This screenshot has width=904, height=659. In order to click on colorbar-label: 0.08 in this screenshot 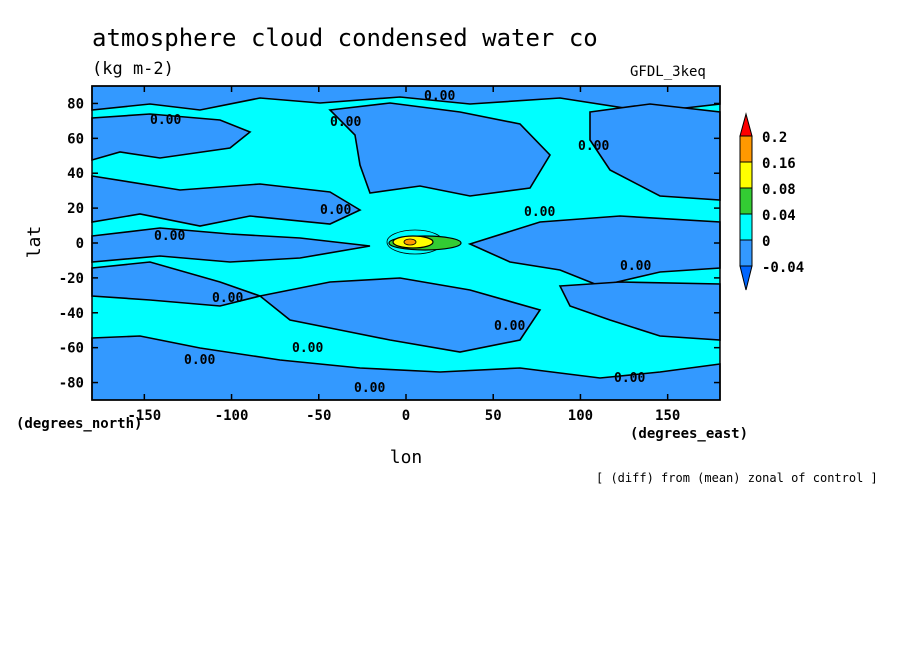, I will do `click(779, 190)`.